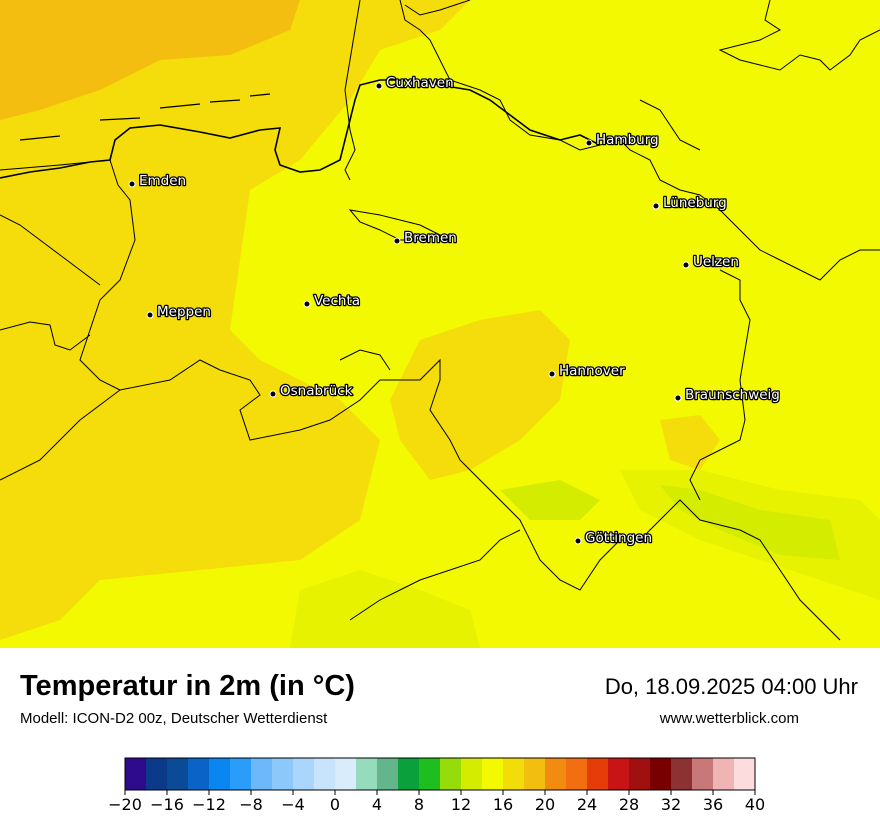 This screenshot has width=880, height=830. I want to click on scale-tick-label: −4, so click(293, 804).